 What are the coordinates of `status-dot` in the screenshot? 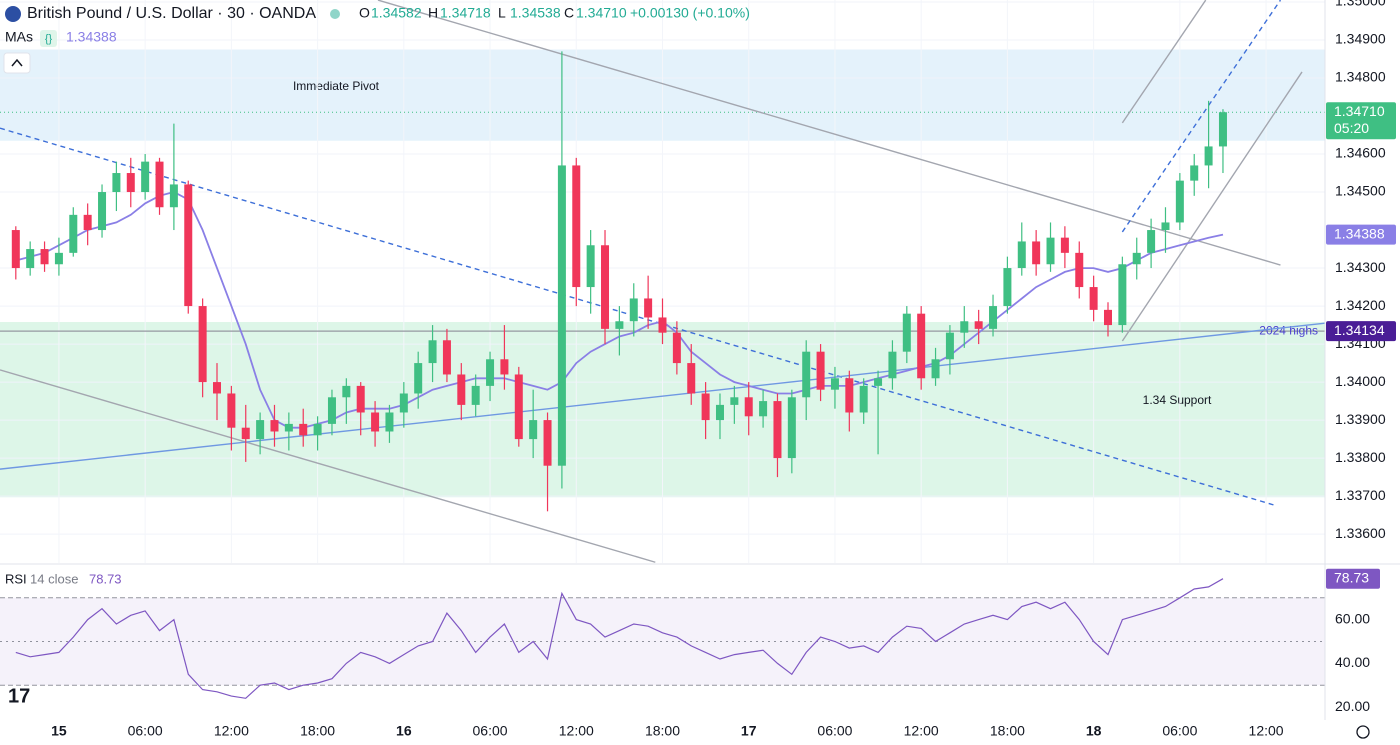 It's located at (335, 14).